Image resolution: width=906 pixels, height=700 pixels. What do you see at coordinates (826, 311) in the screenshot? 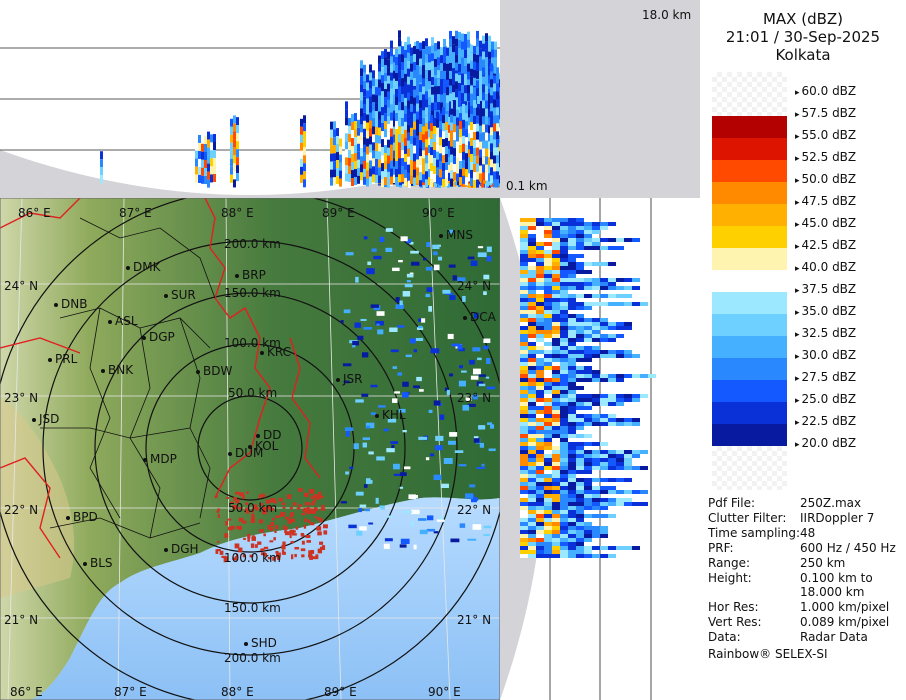
I see `legend-label: 35.0 dBZ` at bounding box center [826, 311].